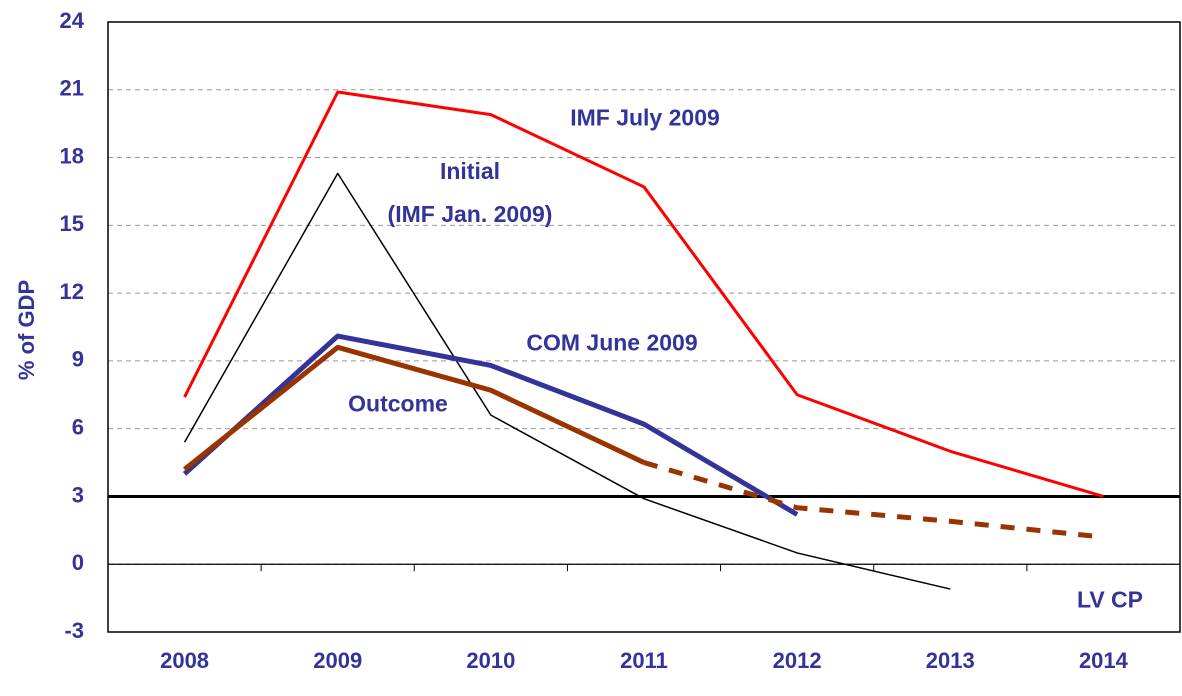 The height and width of the screenshot is (696, 1182). Describe the element at coordinates (797, 660) in the screenshot. I see `x-tick-label: 2012` at that location.